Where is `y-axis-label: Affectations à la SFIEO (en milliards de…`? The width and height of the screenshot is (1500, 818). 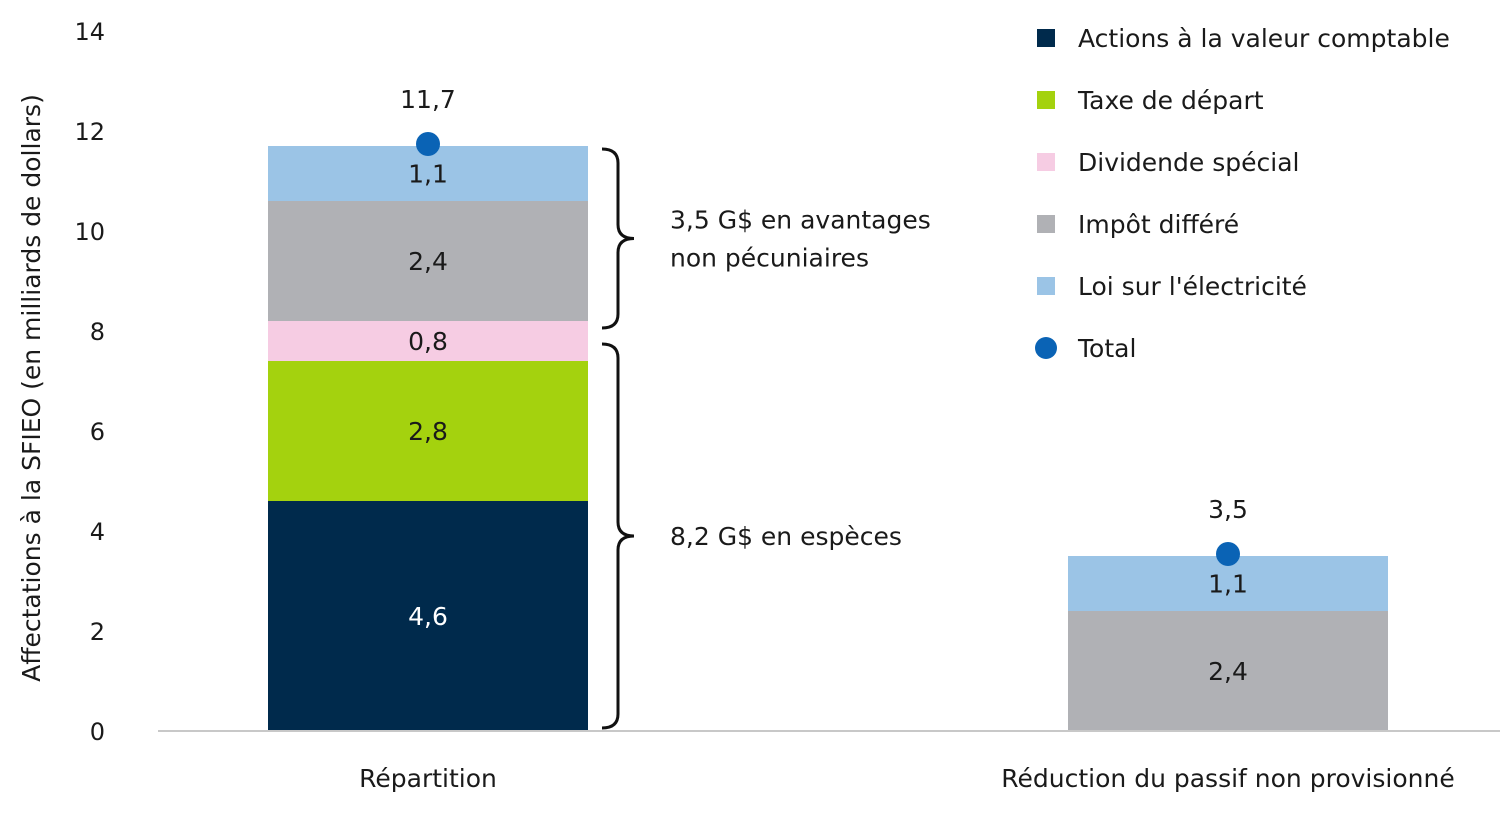 y-axis-label: Affectations à la SFIEO (en milliards de… is located at coordinates (31, 388).